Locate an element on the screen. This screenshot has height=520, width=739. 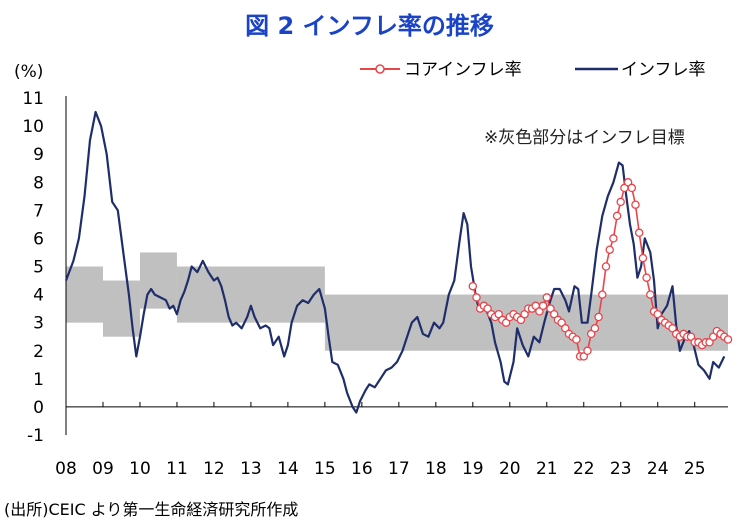
y-tick-label: 11 is located at coordinates (33, 99).